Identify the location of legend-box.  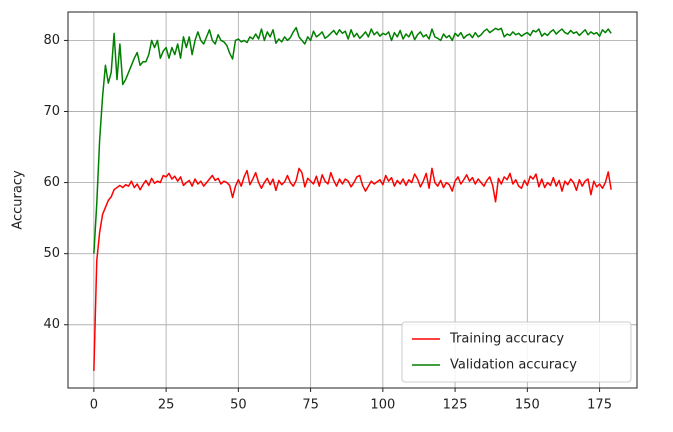
(516, 352).